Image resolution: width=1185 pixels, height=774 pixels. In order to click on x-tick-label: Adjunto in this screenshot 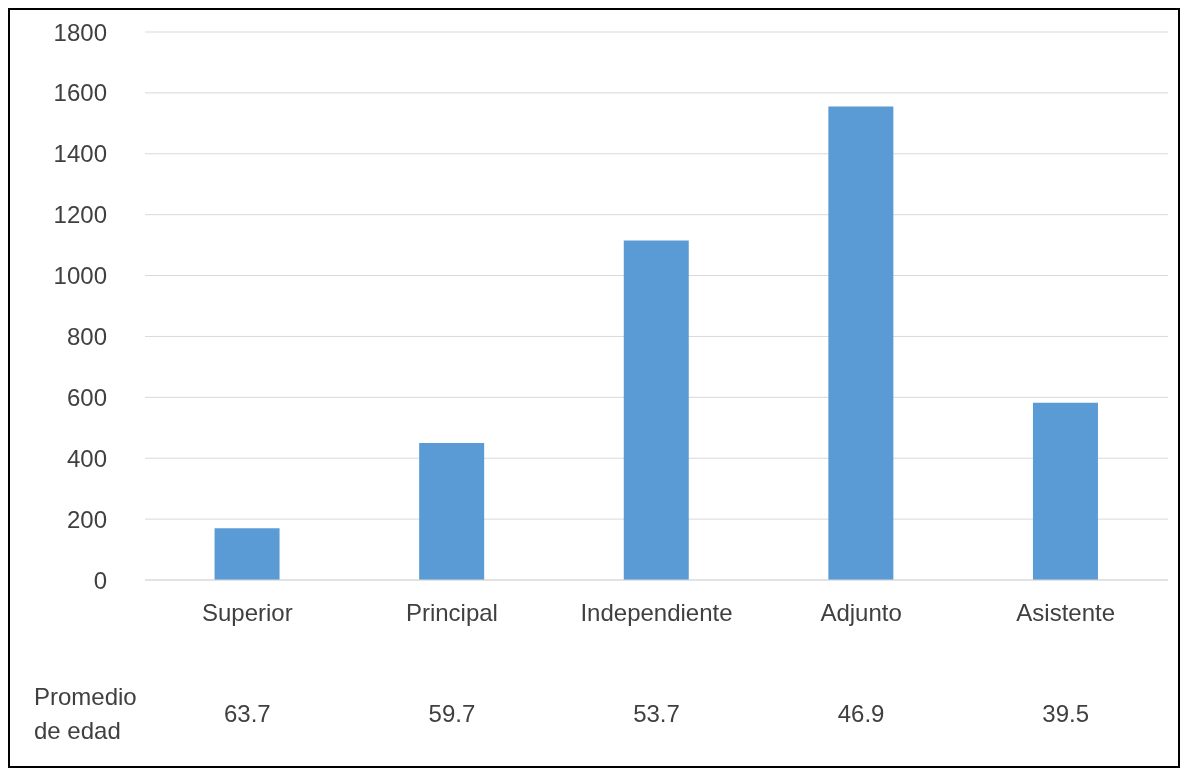, I will do `click(861, 613)`.